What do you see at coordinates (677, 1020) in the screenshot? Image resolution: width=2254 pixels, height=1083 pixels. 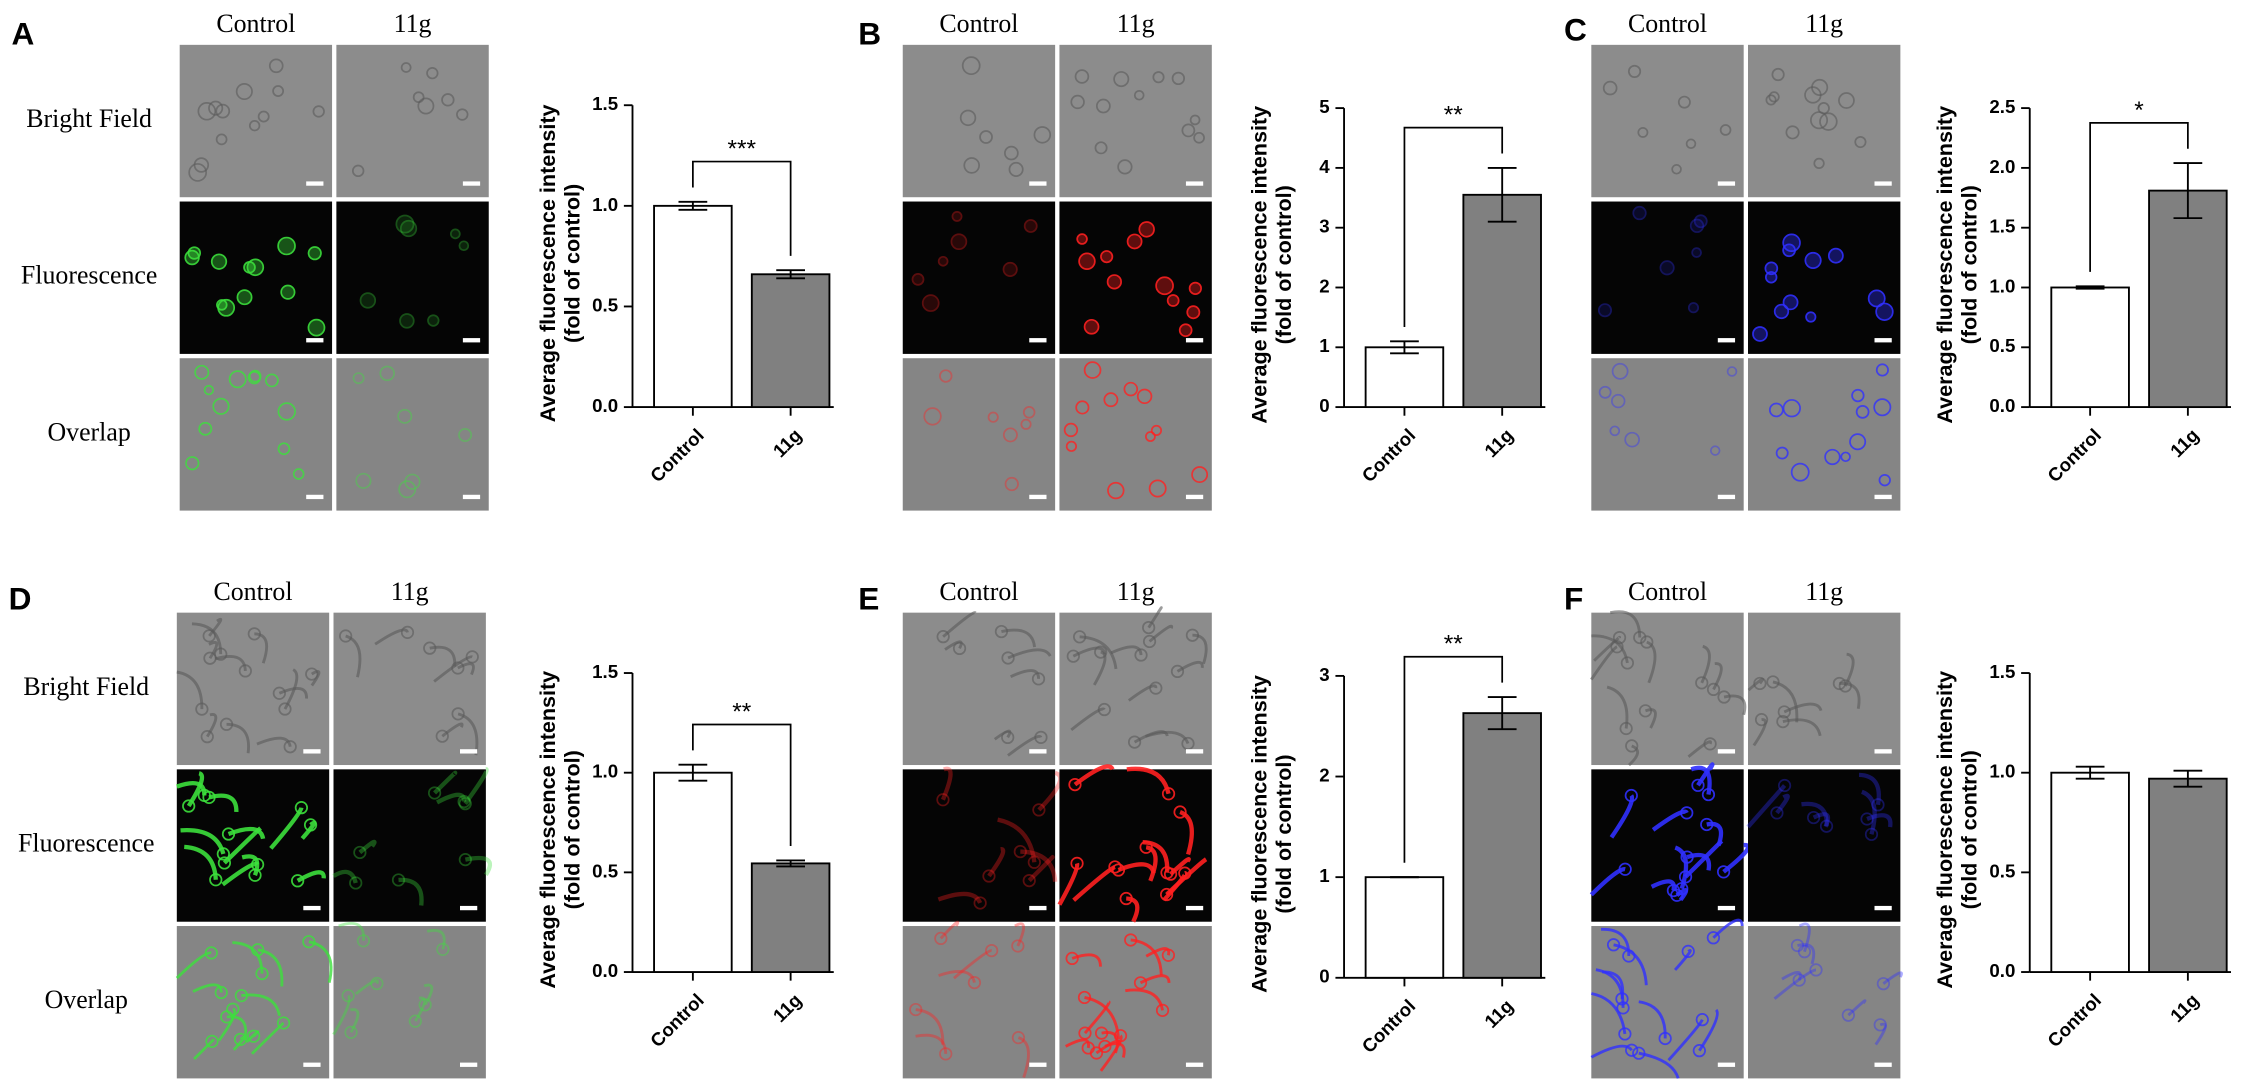 I see `x-tick-label: Control` at bounding box center [677, 1020].